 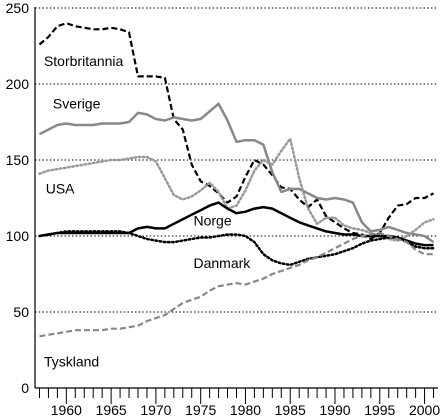 What do you see at coordinates (25, 388) in the screenshot?
I see `y-tick-label: 0` at bounding box center [25, 388].